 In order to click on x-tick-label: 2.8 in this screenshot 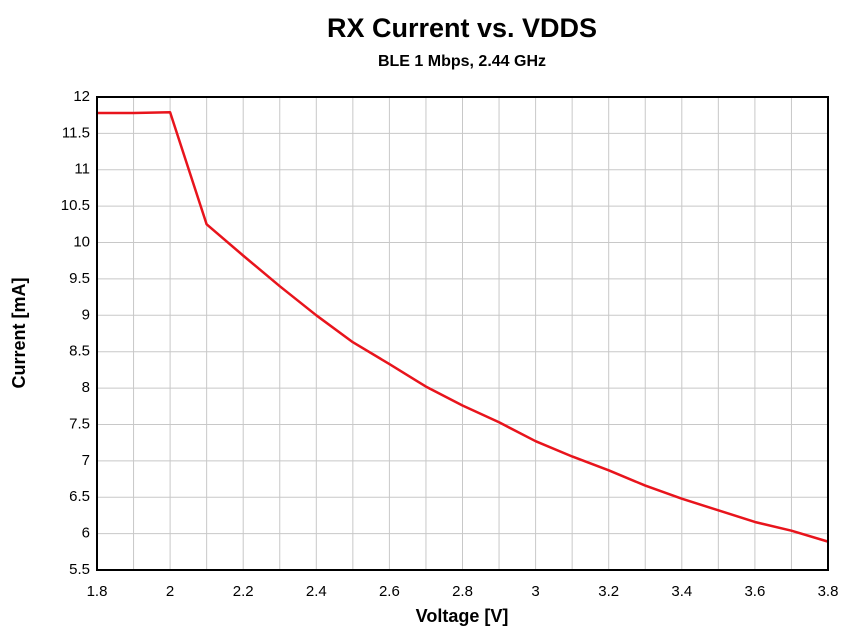, I will do `click(462, 591)`.